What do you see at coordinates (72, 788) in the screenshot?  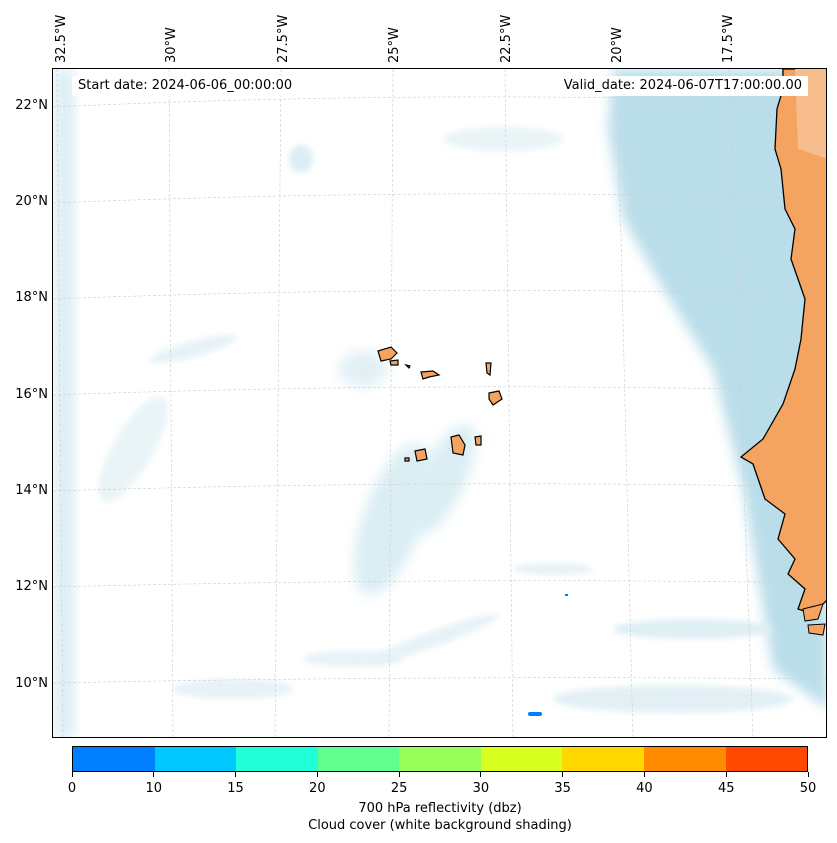 I see `colorbar-tick-label: 0` at bounding box center [72, 788].